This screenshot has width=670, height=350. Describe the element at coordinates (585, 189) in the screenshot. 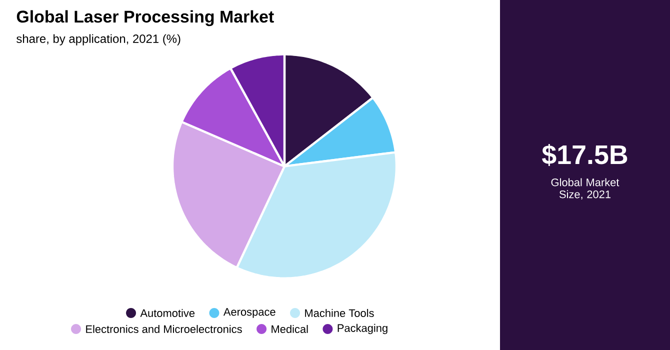

I see `text: Global Market Size, 2021` at that location.